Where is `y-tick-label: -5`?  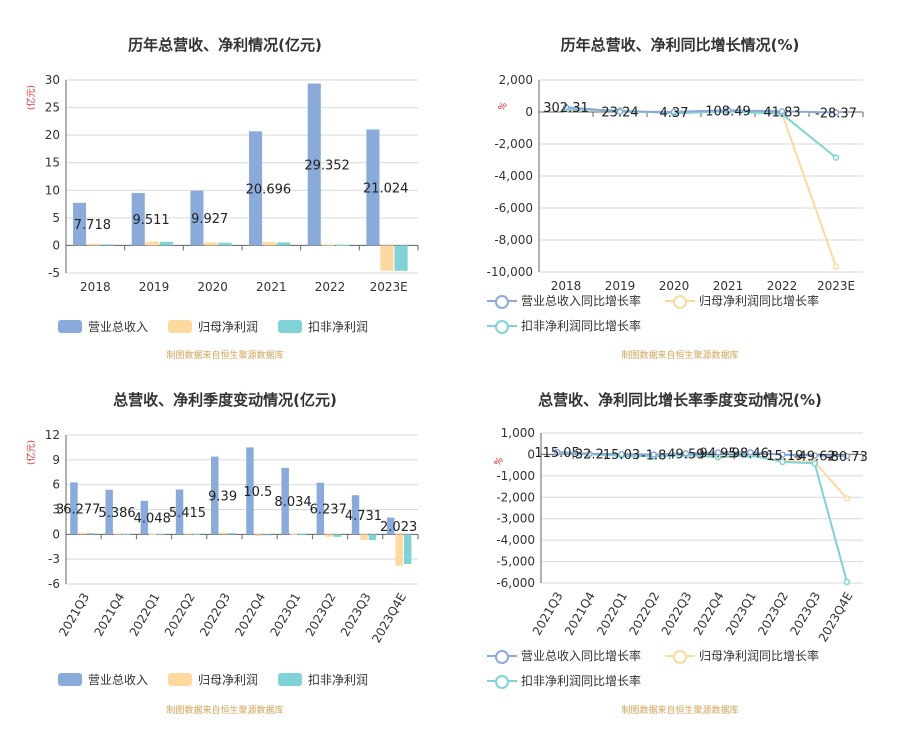
y-tick-label: -5 is located at coordinates (54, 273).